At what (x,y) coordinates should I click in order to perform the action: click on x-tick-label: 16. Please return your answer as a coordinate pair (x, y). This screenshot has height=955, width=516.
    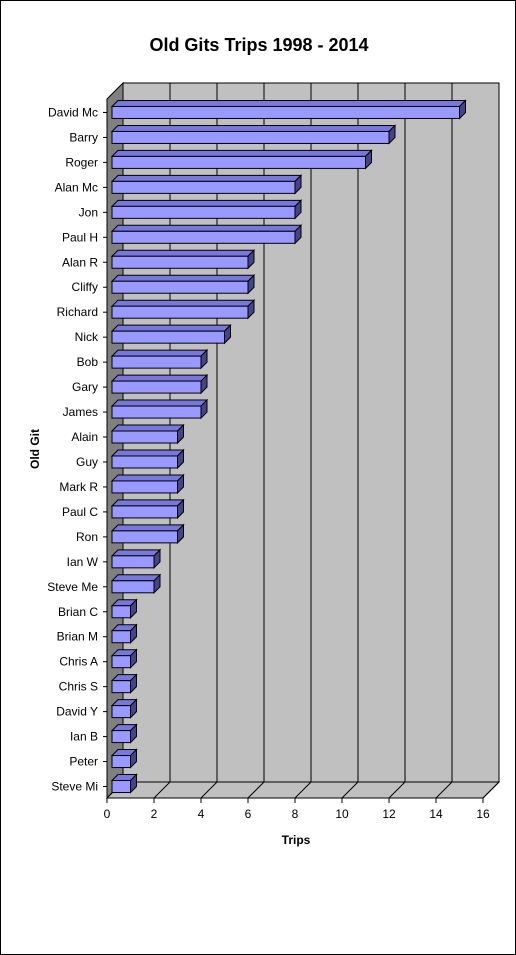
    Looking at the image, I should click on (483, 814).